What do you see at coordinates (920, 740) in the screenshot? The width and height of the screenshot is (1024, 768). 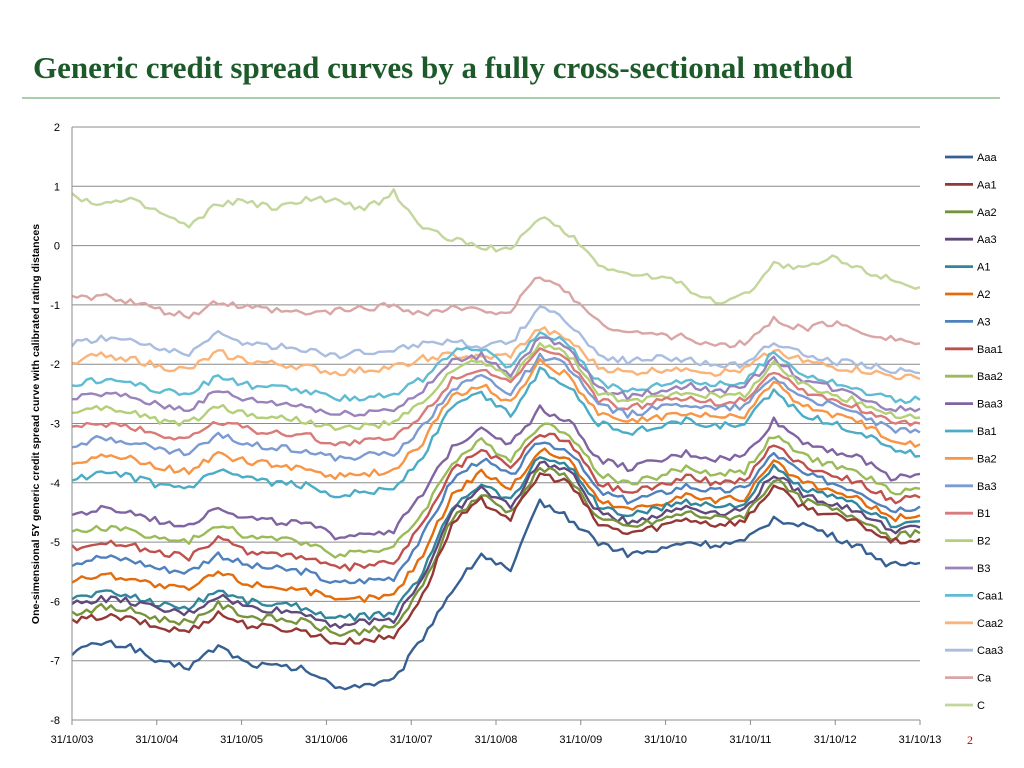 I see `x-tick-label: 31/10/13` at bounding box center [920, 740].